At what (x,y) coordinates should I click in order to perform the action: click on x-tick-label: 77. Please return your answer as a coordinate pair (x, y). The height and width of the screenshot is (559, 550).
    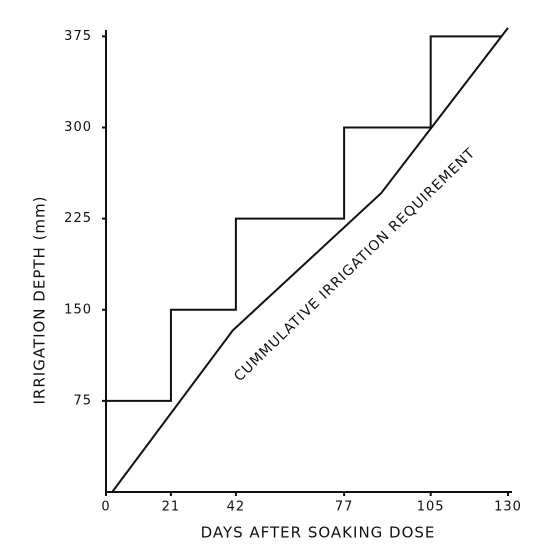
    Looking at the image, I should click on (344, 507).